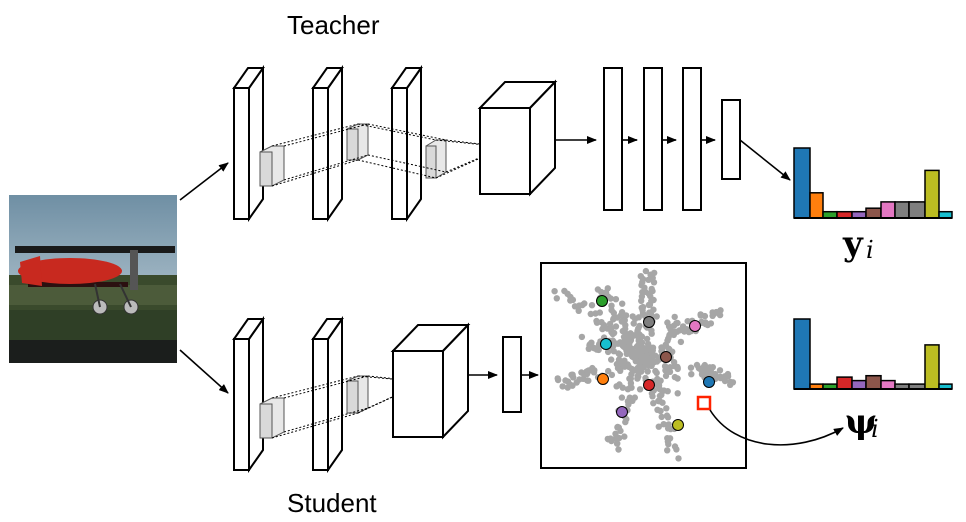 The height and width of the screenshot is (522, 966). I want to click on embedding-space-panel, so click(643, 365).